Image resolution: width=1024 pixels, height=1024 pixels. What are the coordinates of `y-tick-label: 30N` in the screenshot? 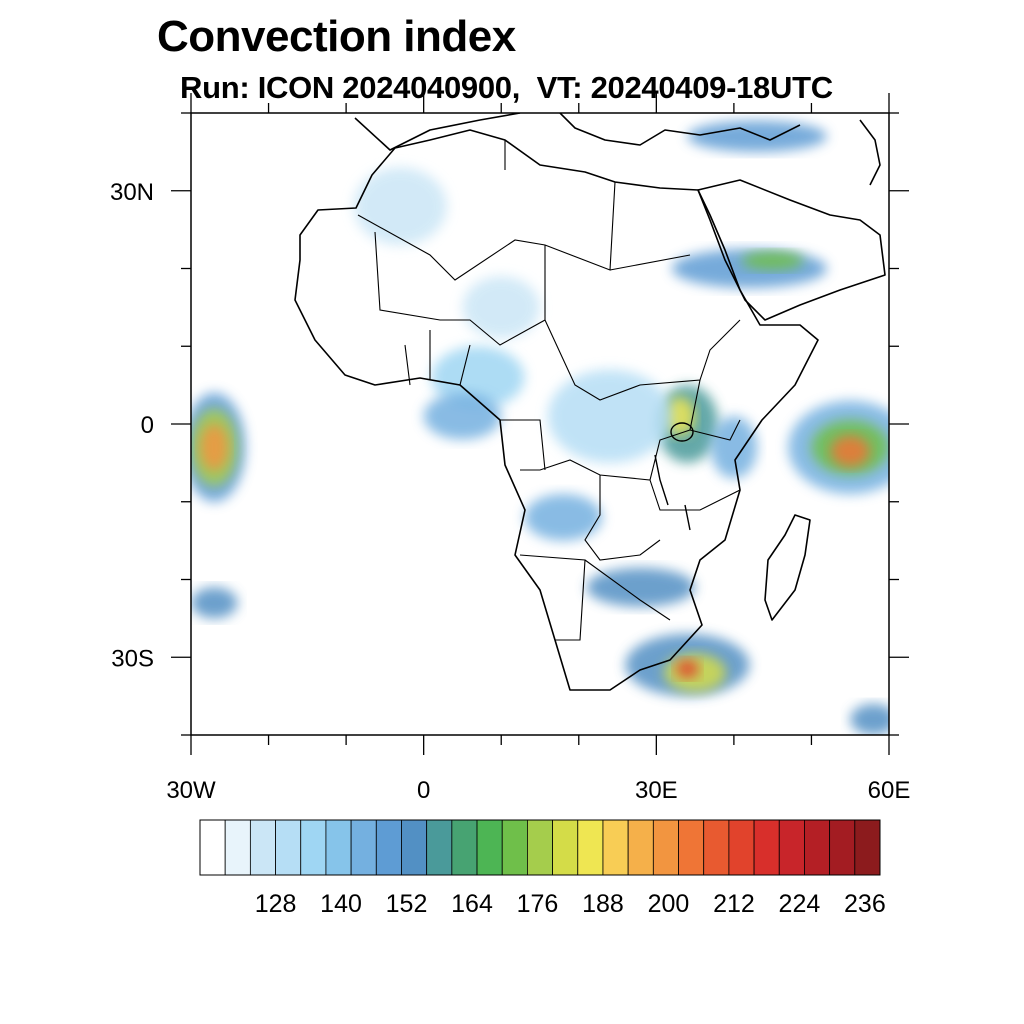 It's located at (132, 192).